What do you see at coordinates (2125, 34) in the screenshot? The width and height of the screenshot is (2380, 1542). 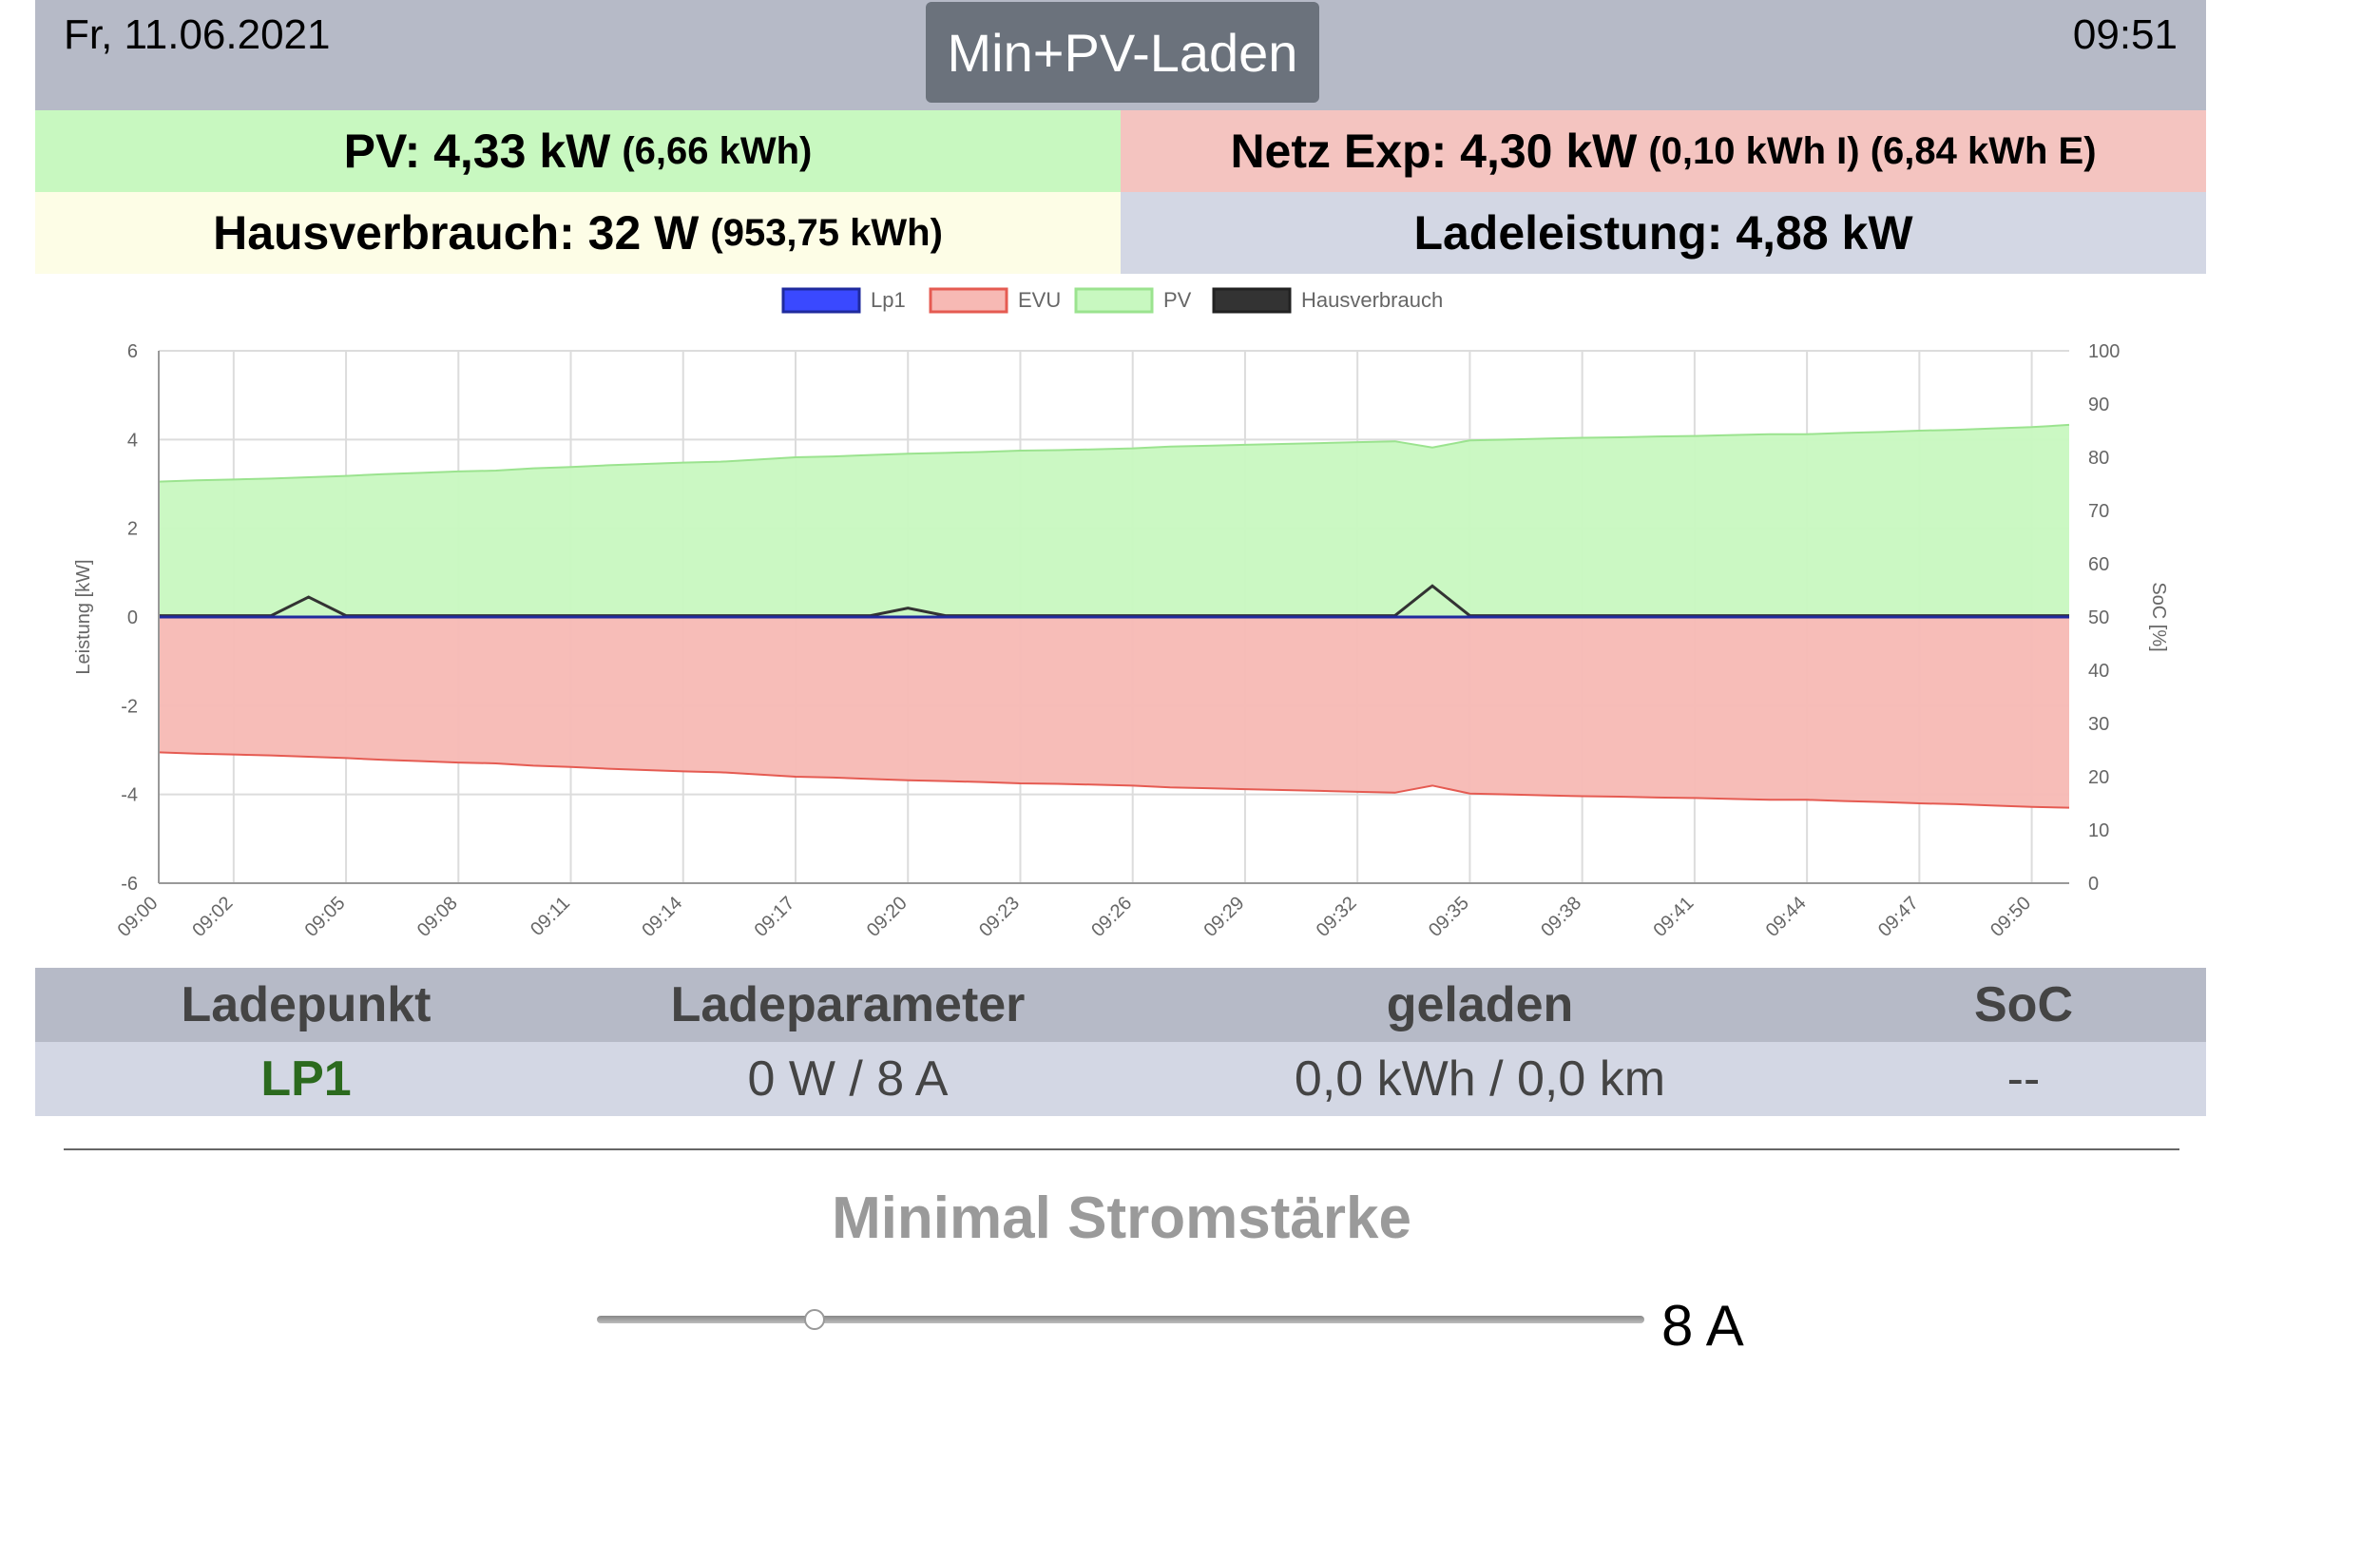 I see `time-display: 09:51` at bounding box center [2125, 34].